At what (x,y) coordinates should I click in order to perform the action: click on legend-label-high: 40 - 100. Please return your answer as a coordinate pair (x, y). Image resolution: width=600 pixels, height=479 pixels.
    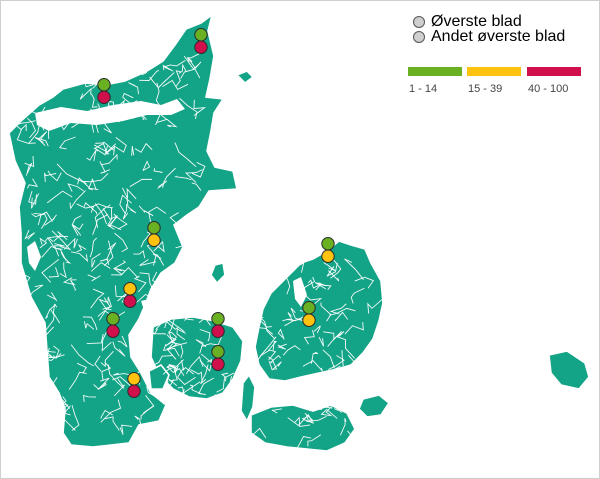
    Looking at the image, I should click on (548, 89).